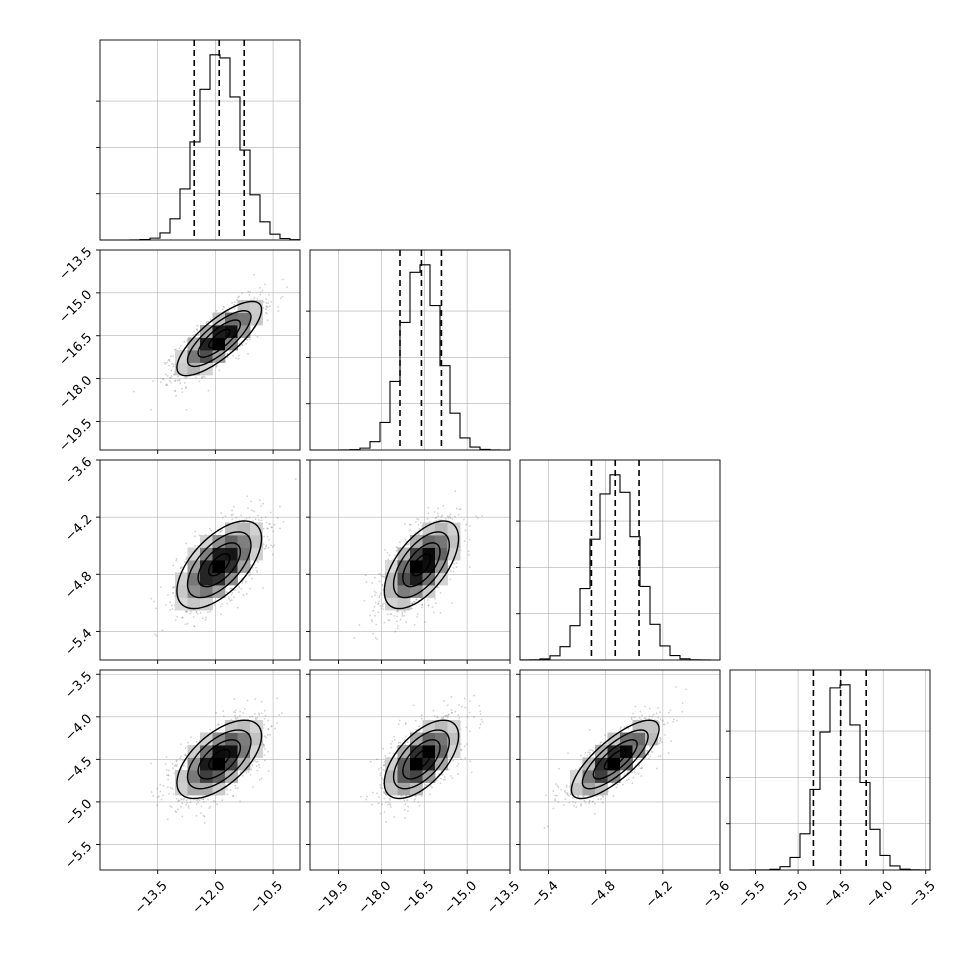 The width and height of the screenshot is (970, 970). Describe the element at coordinates (716, 894) in the screenshot. I see `x-tick-label-p2-3: −3.6` at that location.